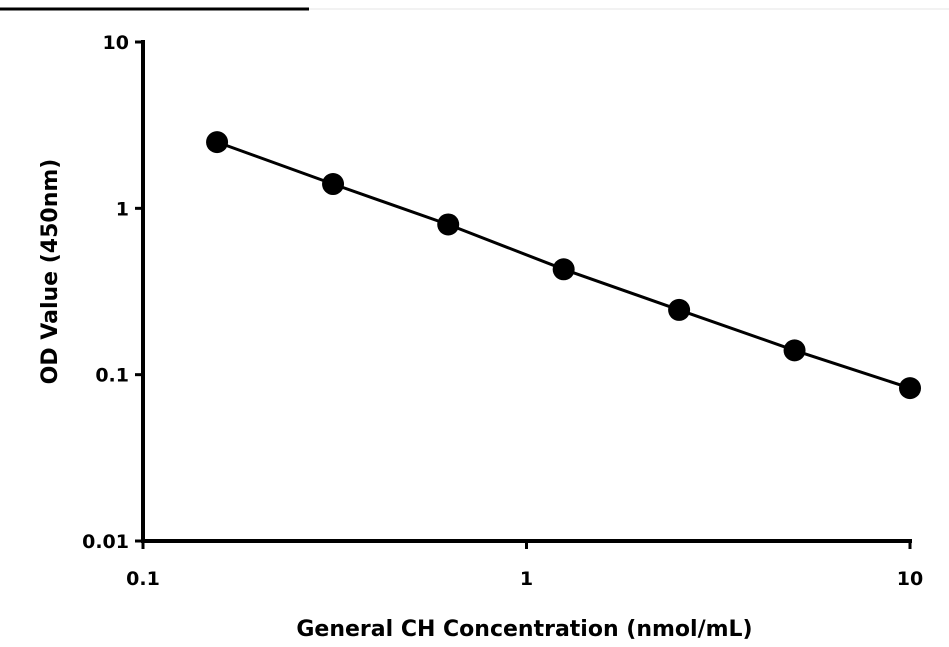  I want to click on y-tick-label: 1, so click(122, 209).